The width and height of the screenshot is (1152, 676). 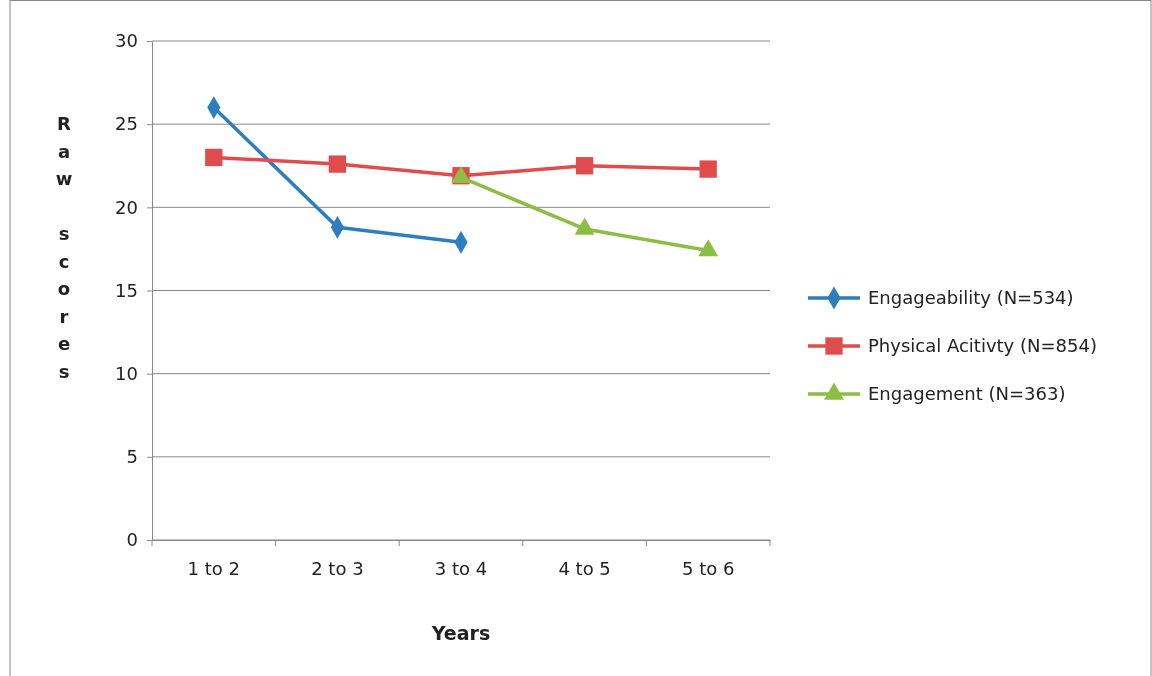 I want to click on y-tick-label: 10, so click(x=126, y=373).